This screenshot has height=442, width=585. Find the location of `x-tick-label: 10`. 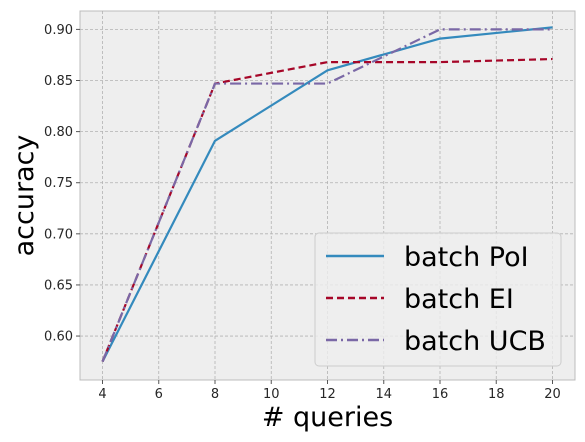

x-tick-label: 10 is located at coordinates (271, 394).